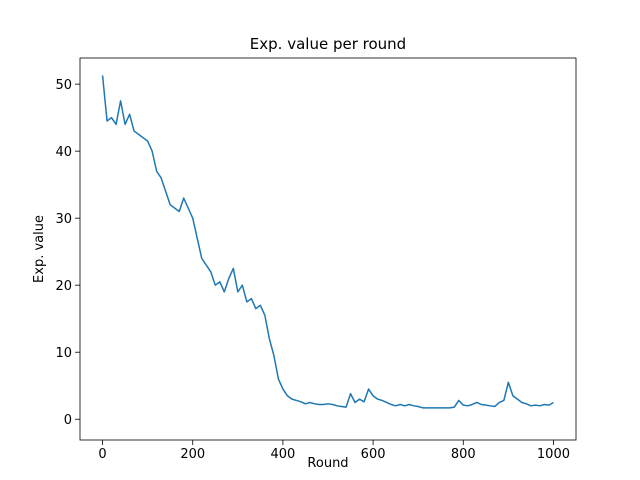 The width and height of the screenshot is (640, 480). Describe the element at coordinates (192, 454) in the screenshot. I see `x-tick-label: 200` at that location.